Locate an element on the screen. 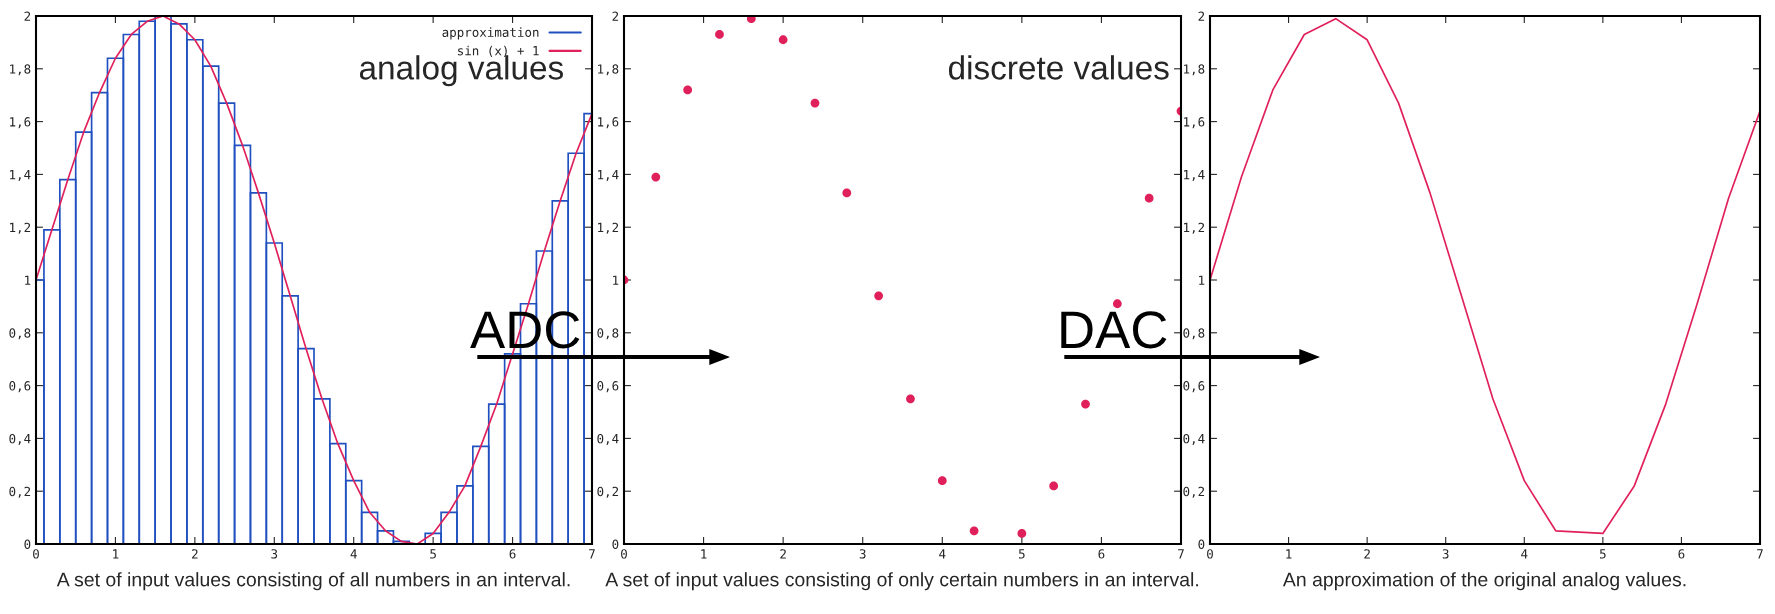 The width and height of the screenshot is (1775, 614). text: discrete values is located at coordinates (1058, 67).